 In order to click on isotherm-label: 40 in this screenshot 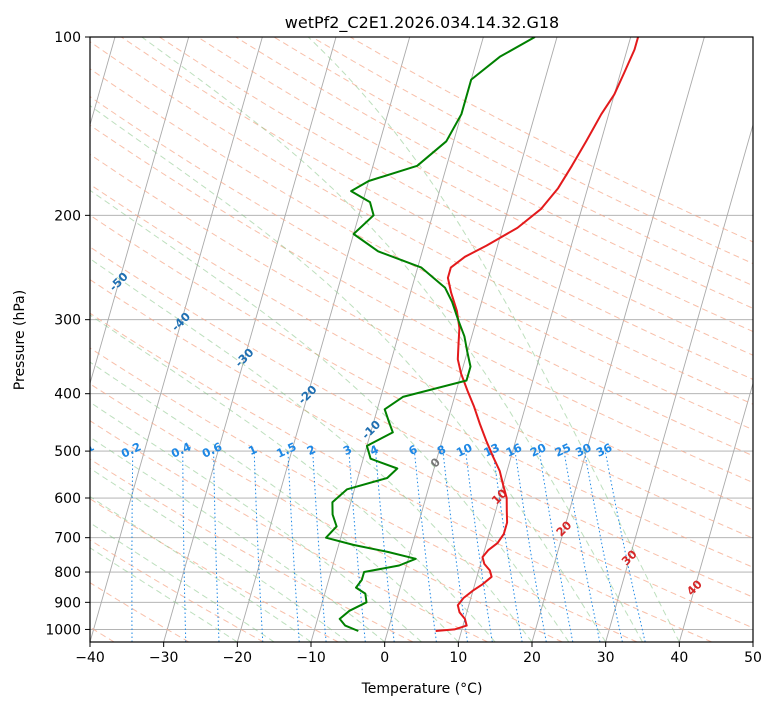, I will do `click(694, 587)`.